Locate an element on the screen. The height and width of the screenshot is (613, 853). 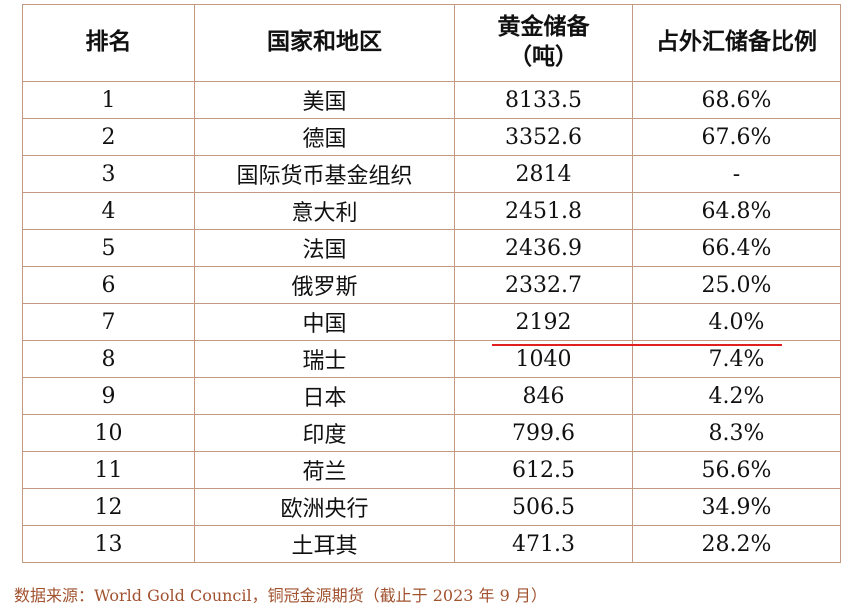
cell-country: 意大利 is located at coordinates (324, 211).